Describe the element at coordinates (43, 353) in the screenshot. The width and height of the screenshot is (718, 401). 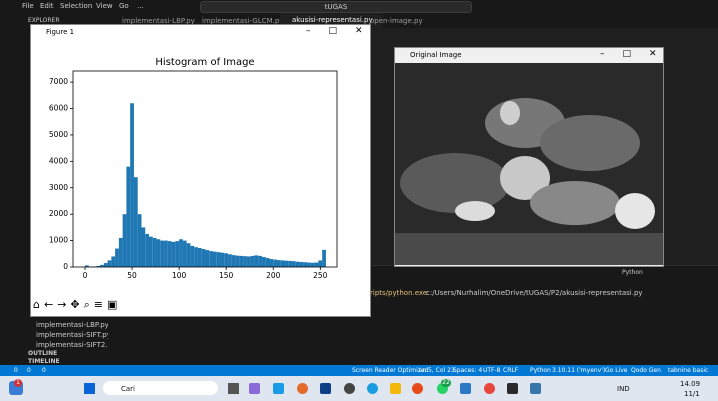
I see `outline-section: OUTLINE` at that location.